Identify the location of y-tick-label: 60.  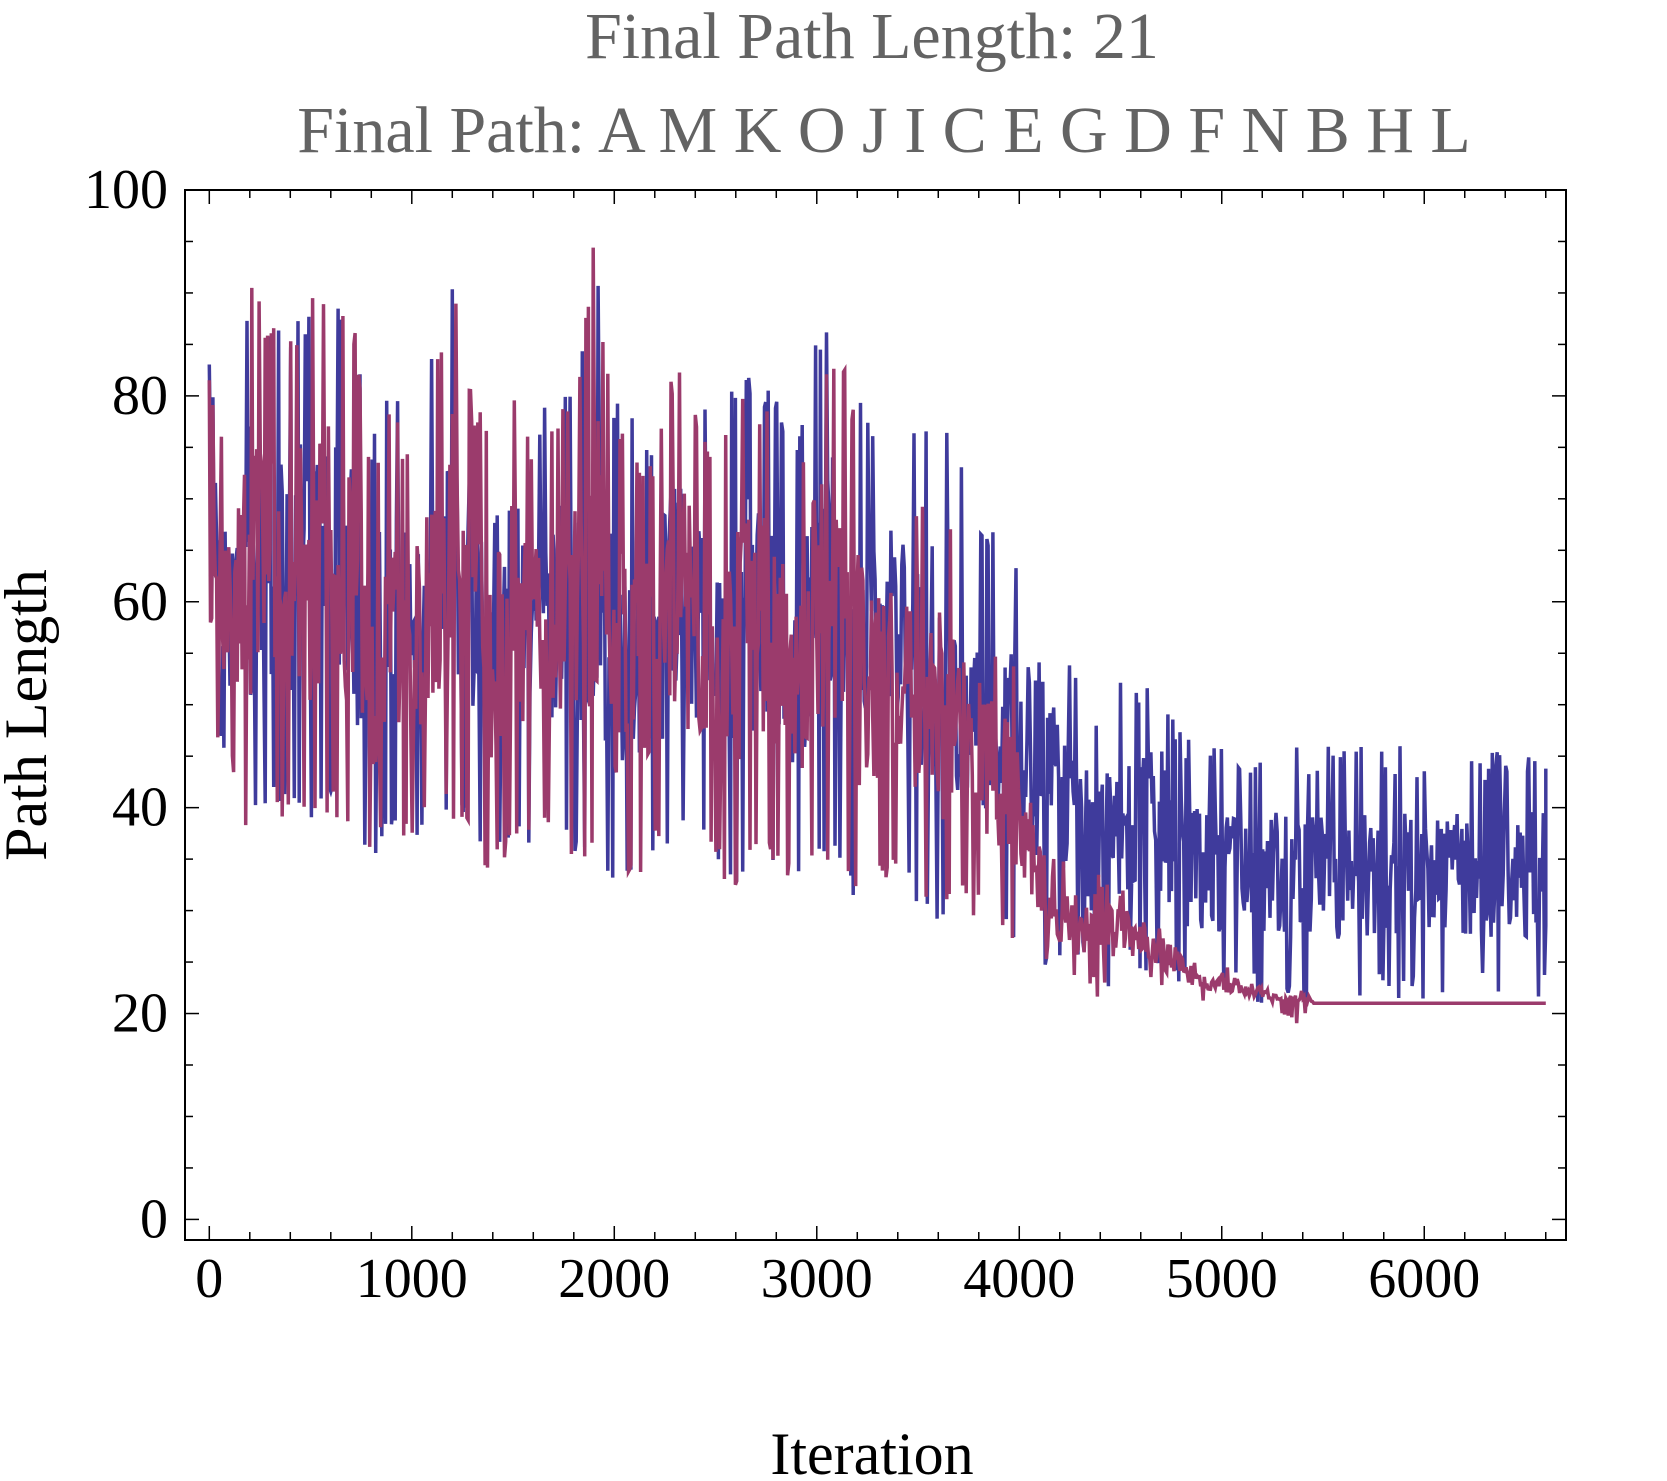
(140, 602).